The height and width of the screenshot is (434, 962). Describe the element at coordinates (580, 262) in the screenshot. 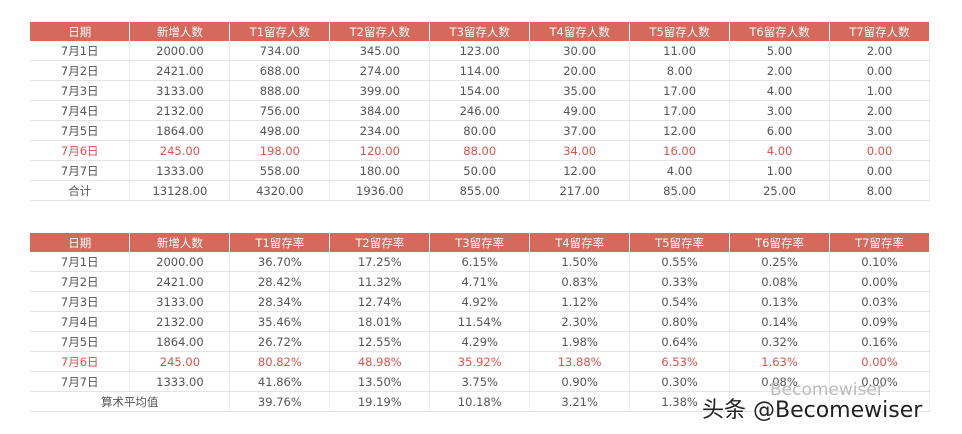

I see `cell: 1.50%` at that location.